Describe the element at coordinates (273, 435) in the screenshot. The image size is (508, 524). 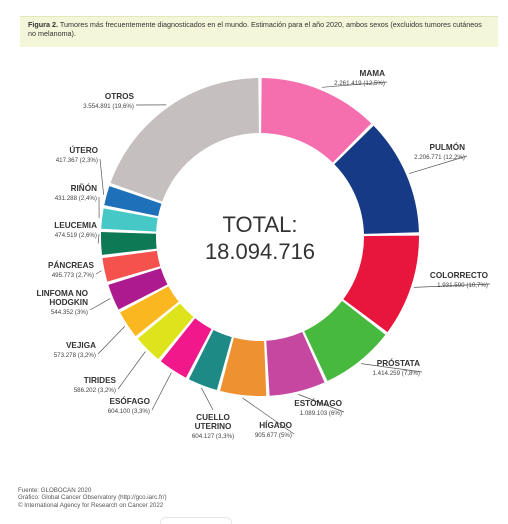
I see `value-label-higado: 905.677 (5%)` at that location.